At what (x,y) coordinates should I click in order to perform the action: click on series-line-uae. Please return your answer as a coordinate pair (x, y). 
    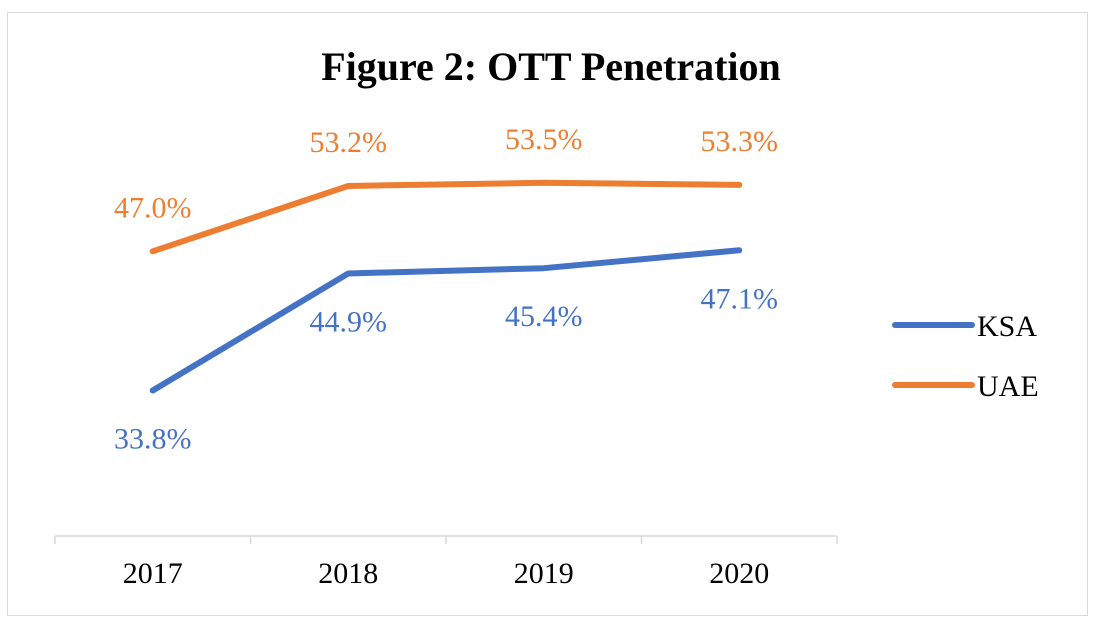
    Looking at the image, I should click on (446, 217).